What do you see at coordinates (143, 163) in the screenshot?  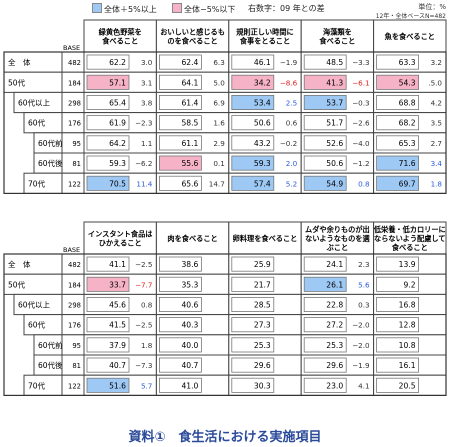 I see `diff-label: −6.2` at bounding box center [143, 163].